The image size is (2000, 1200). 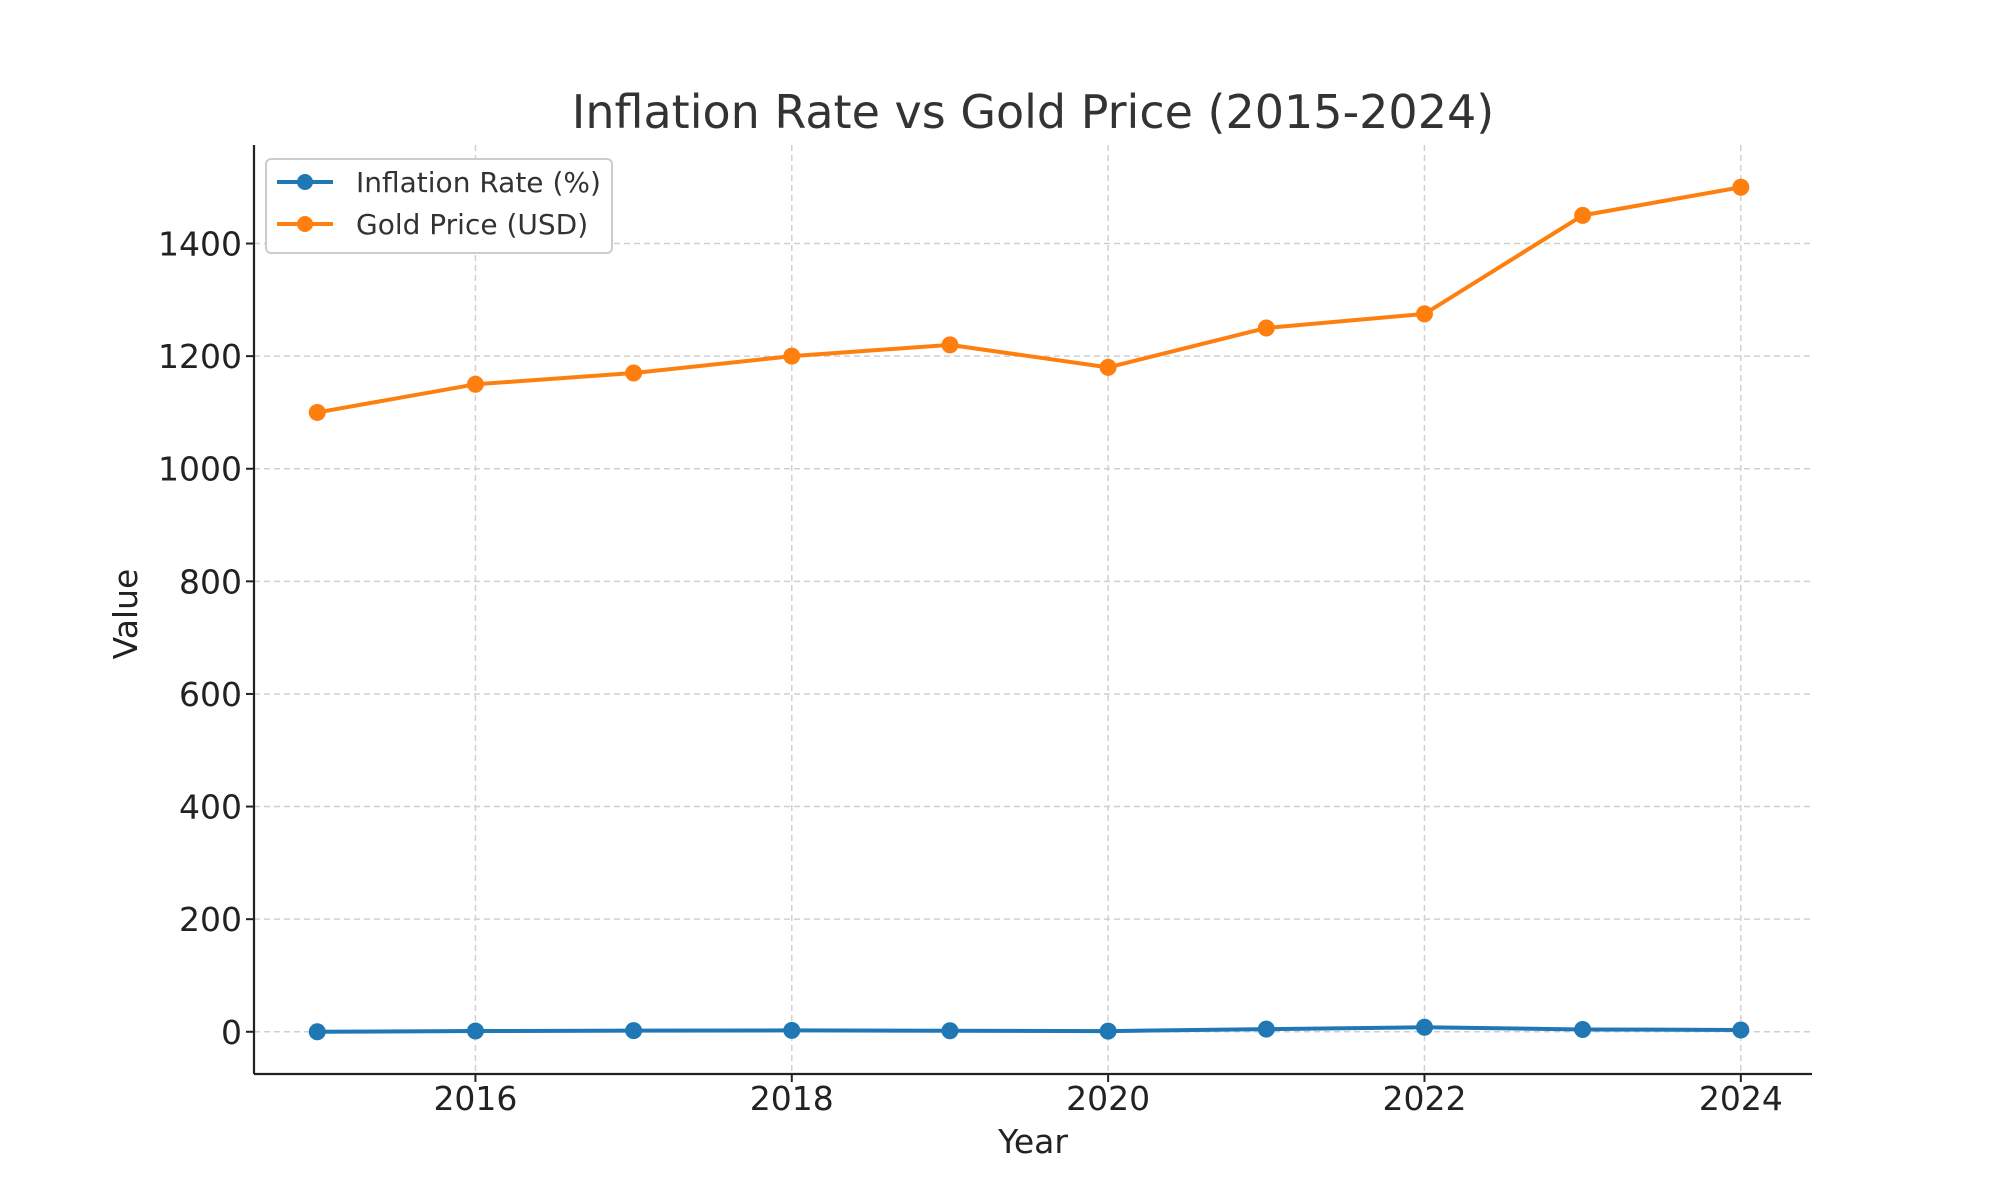 I want to click on series-line-gold-price-usd, so click(x=1029, y=300).